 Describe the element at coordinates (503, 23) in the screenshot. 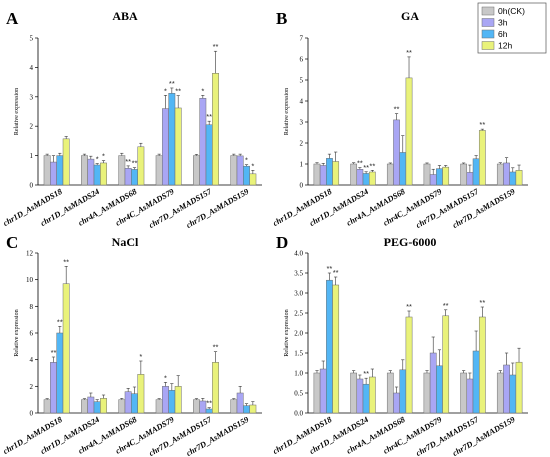

I see `legend-label: 3h` at that location.